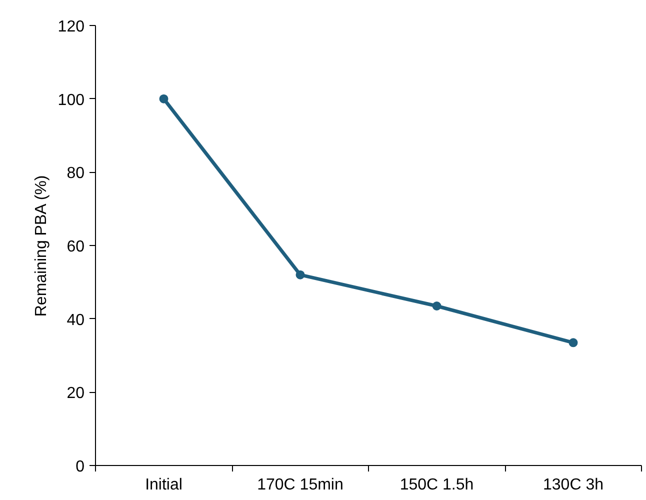 This screenshot has height=500, width=646. What do you see at coordinates (163, 485) in the screenshot?
I see `x-tick-label: Initial` at bounding box center [163, 485].